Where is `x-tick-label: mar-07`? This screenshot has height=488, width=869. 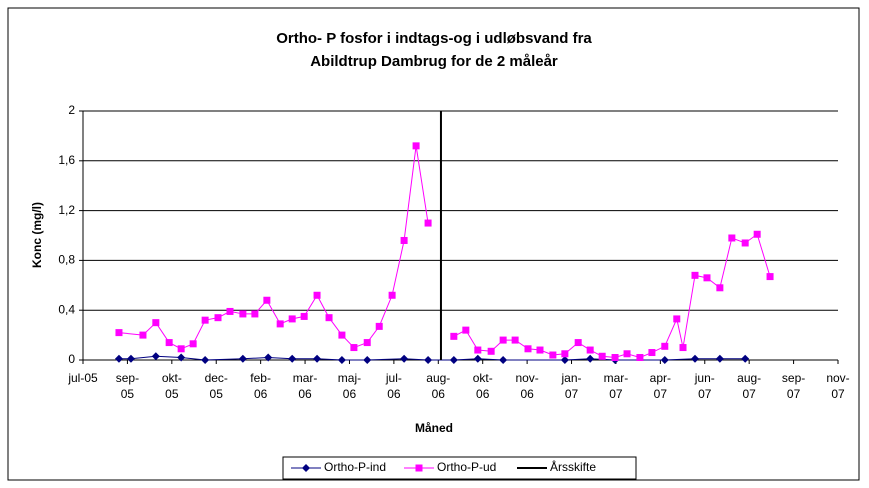
x-tick-label: mar-07 is located at coordinates (616, 386).